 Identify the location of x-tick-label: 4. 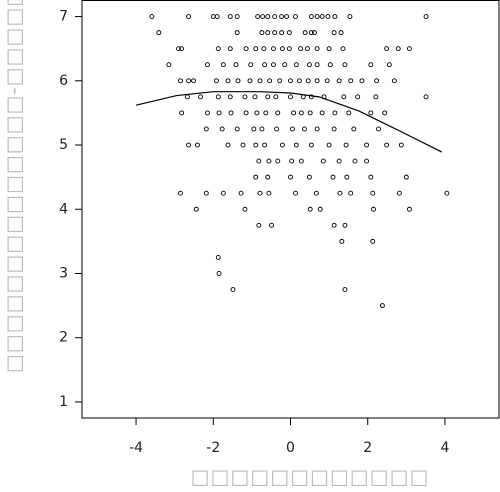
(444, 448).